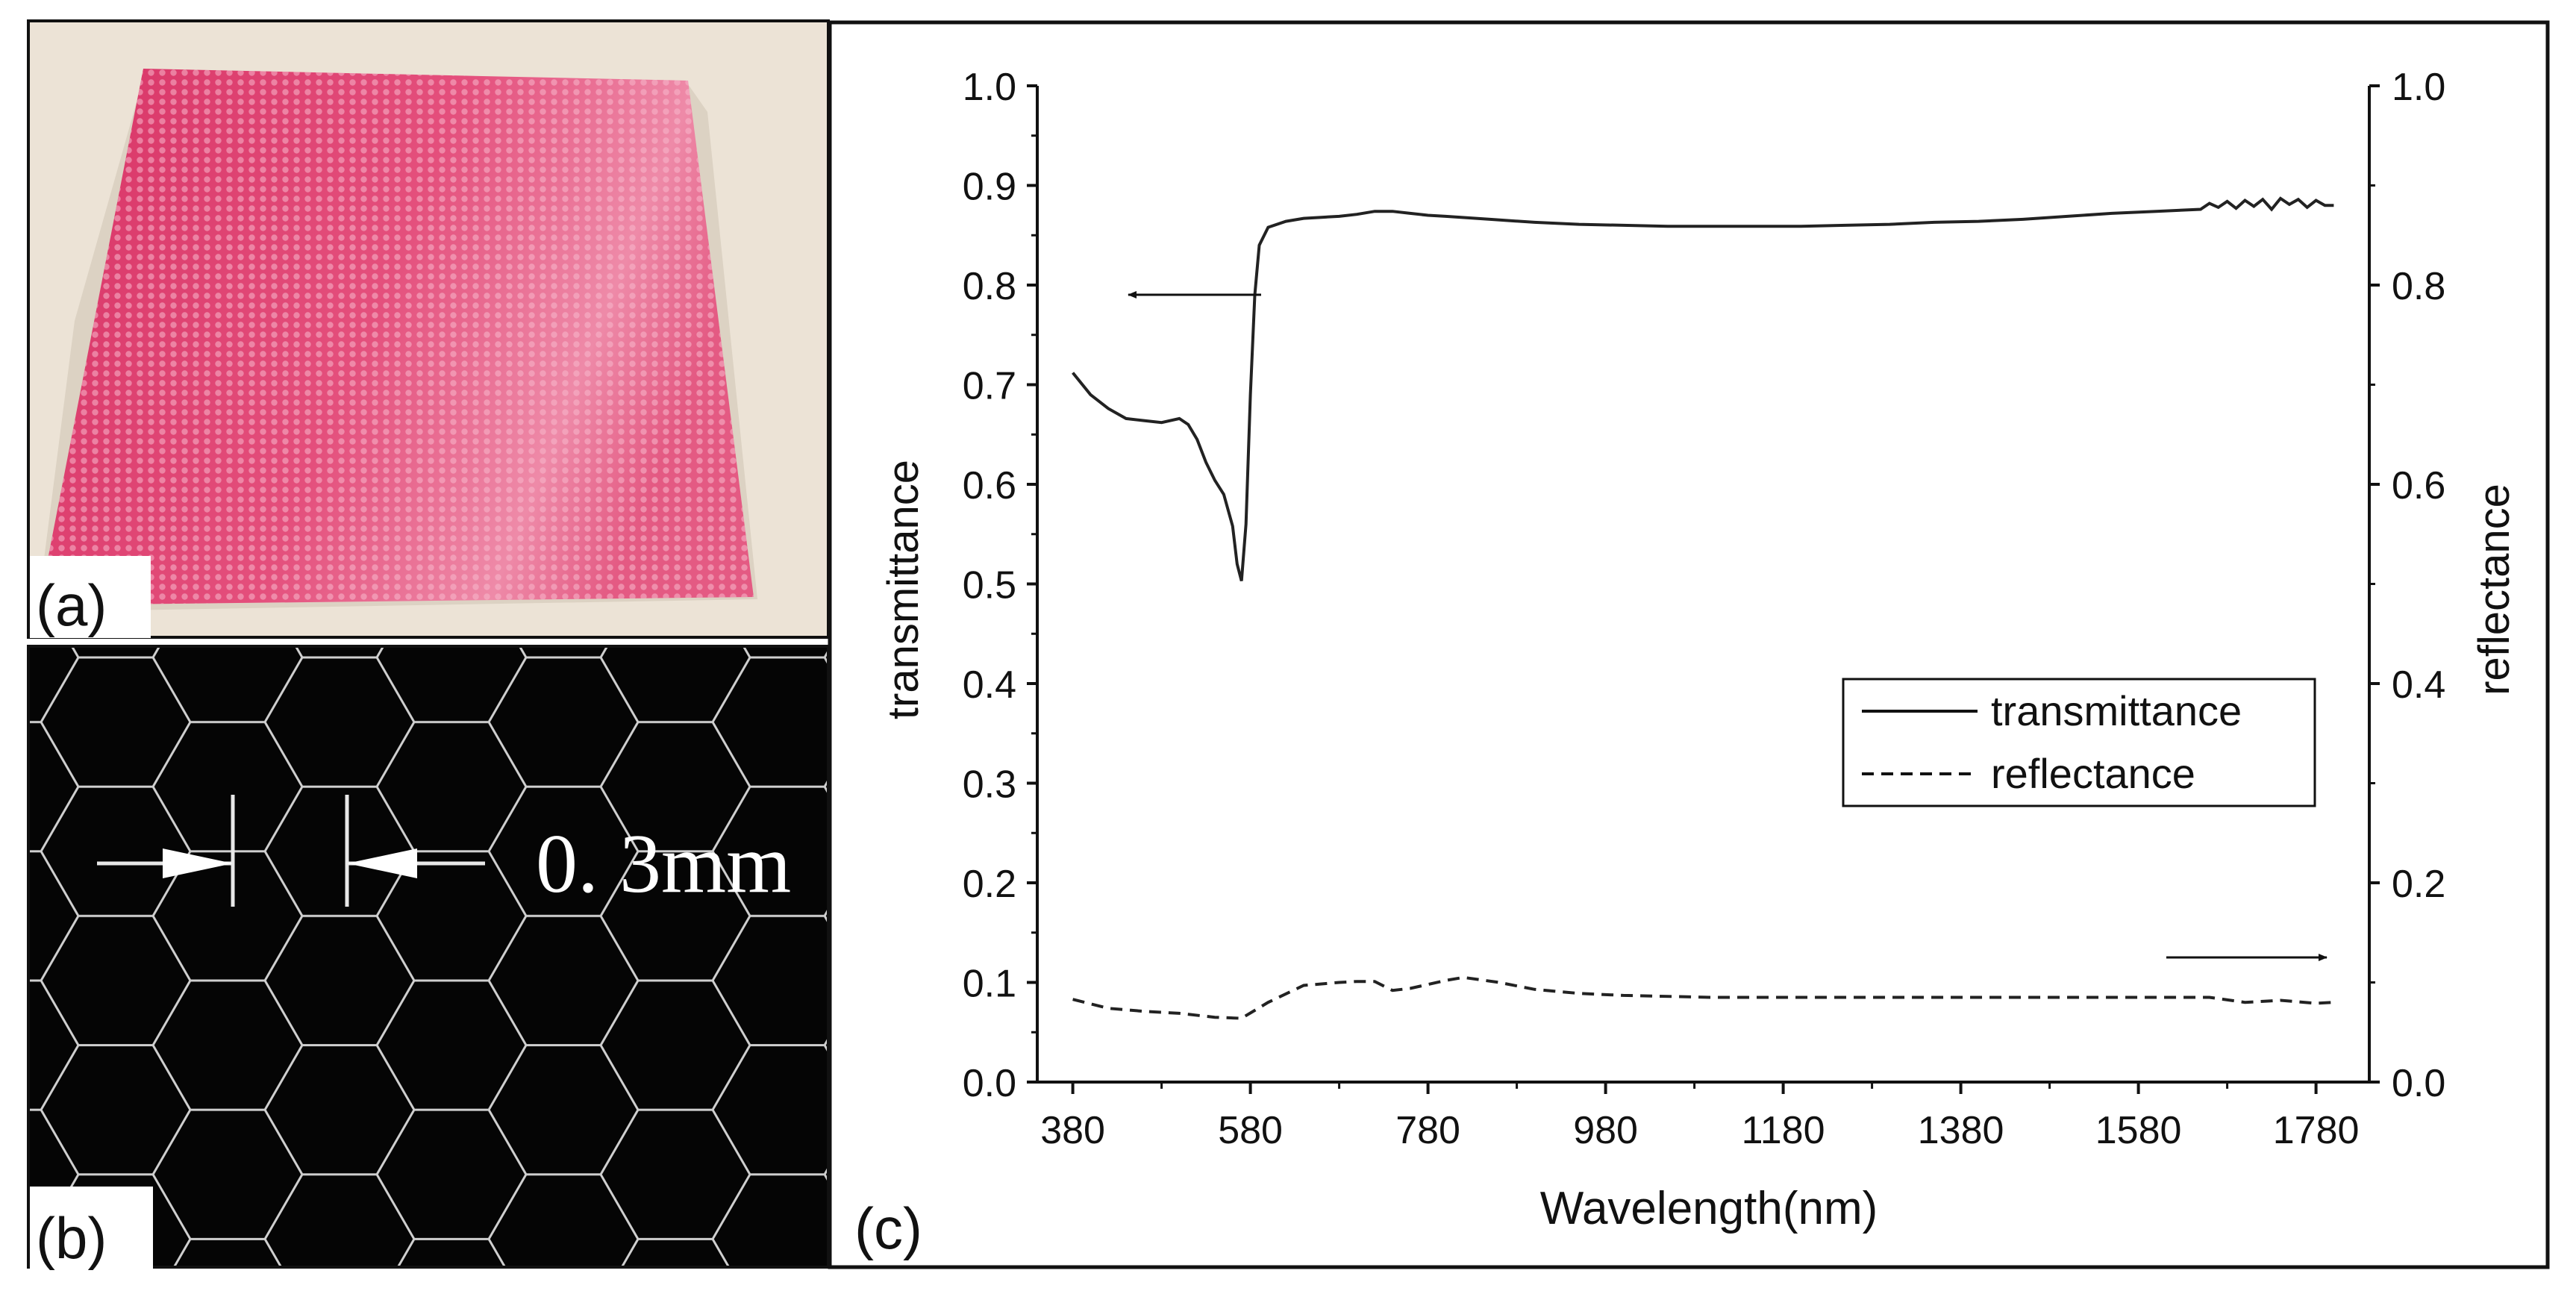 This screenshot has height=1291, width=2576. What do you see at coordinates (2418, 885) in the screenshot?
I see `right-tick-label: 0.2` at bounding box center [2418, 885].